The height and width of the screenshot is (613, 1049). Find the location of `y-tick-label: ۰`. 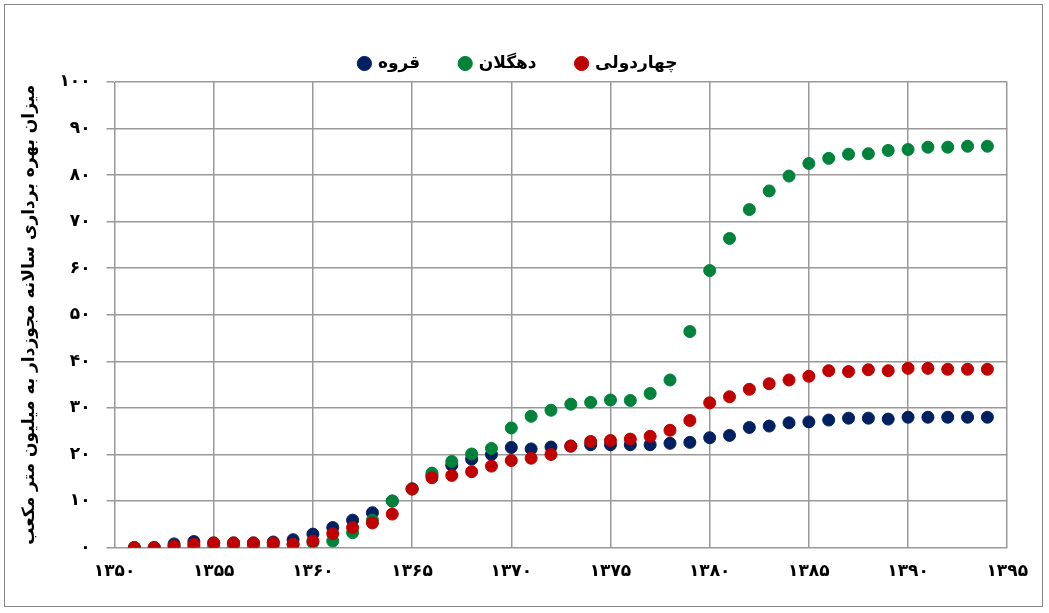

y-tick-label: ۰ is located at coordinates (85, 546).